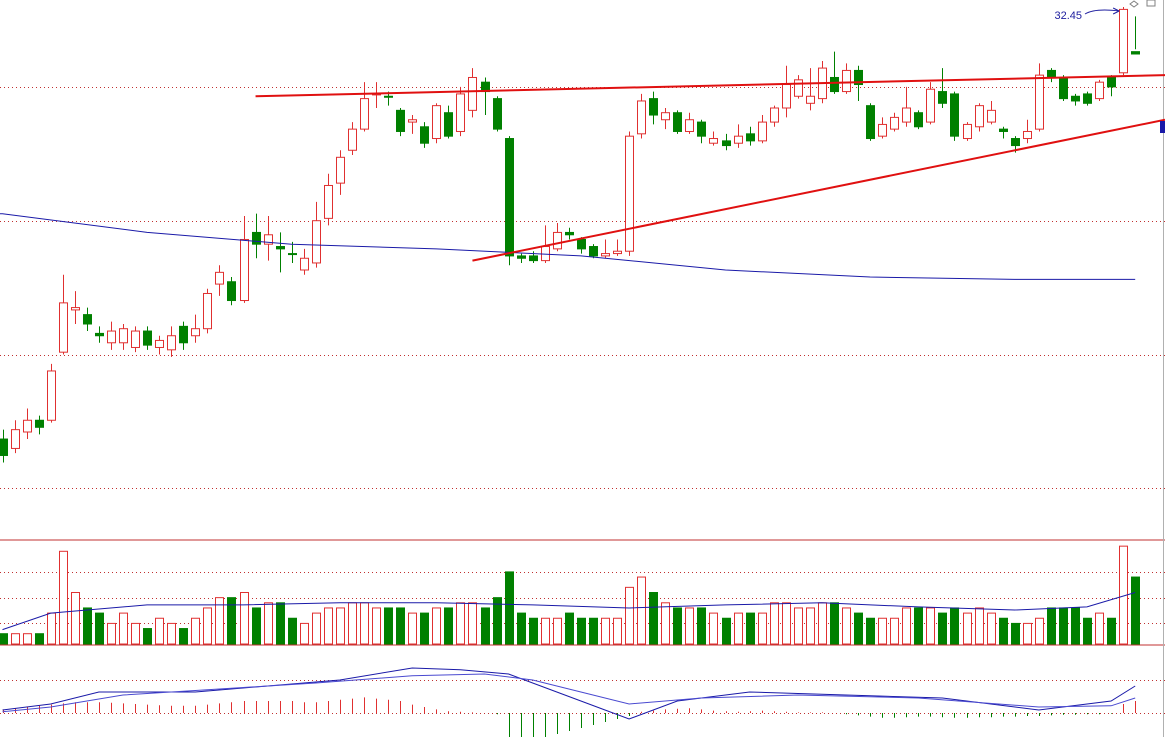 The height and width of the screenshot is (737, 1165). What do you see at coordinates (569, 693) in the screenshot?
I see `macd-dea-line` at bounding box center [569, 693].